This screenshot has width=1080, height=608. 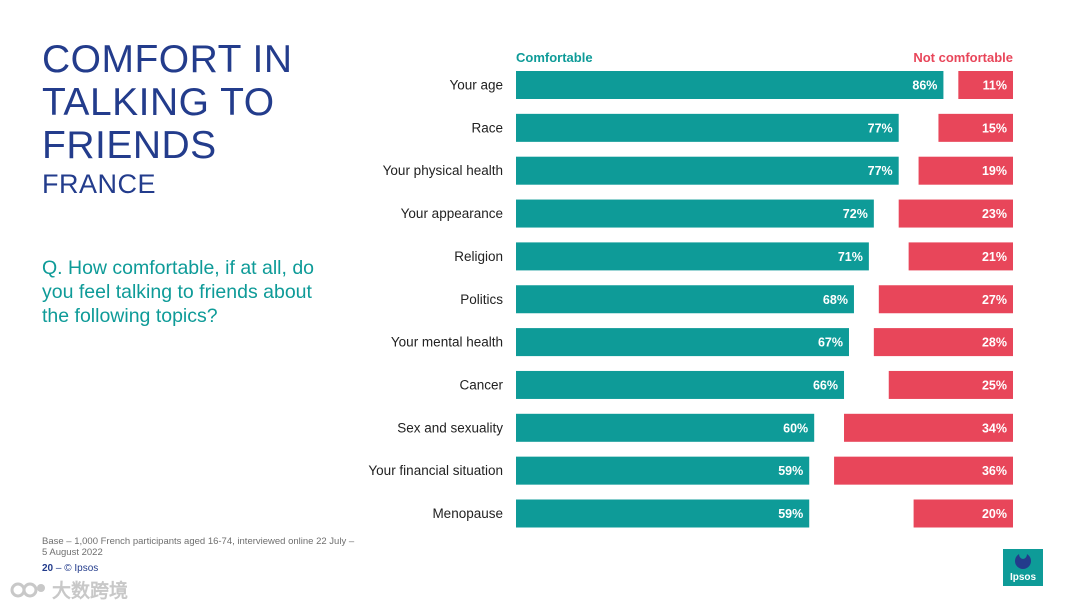 What do you see at coordinates (924, 86) in the screenshot?
I see `value-label-comfortable: 86%` at bounding box center [924, 86].